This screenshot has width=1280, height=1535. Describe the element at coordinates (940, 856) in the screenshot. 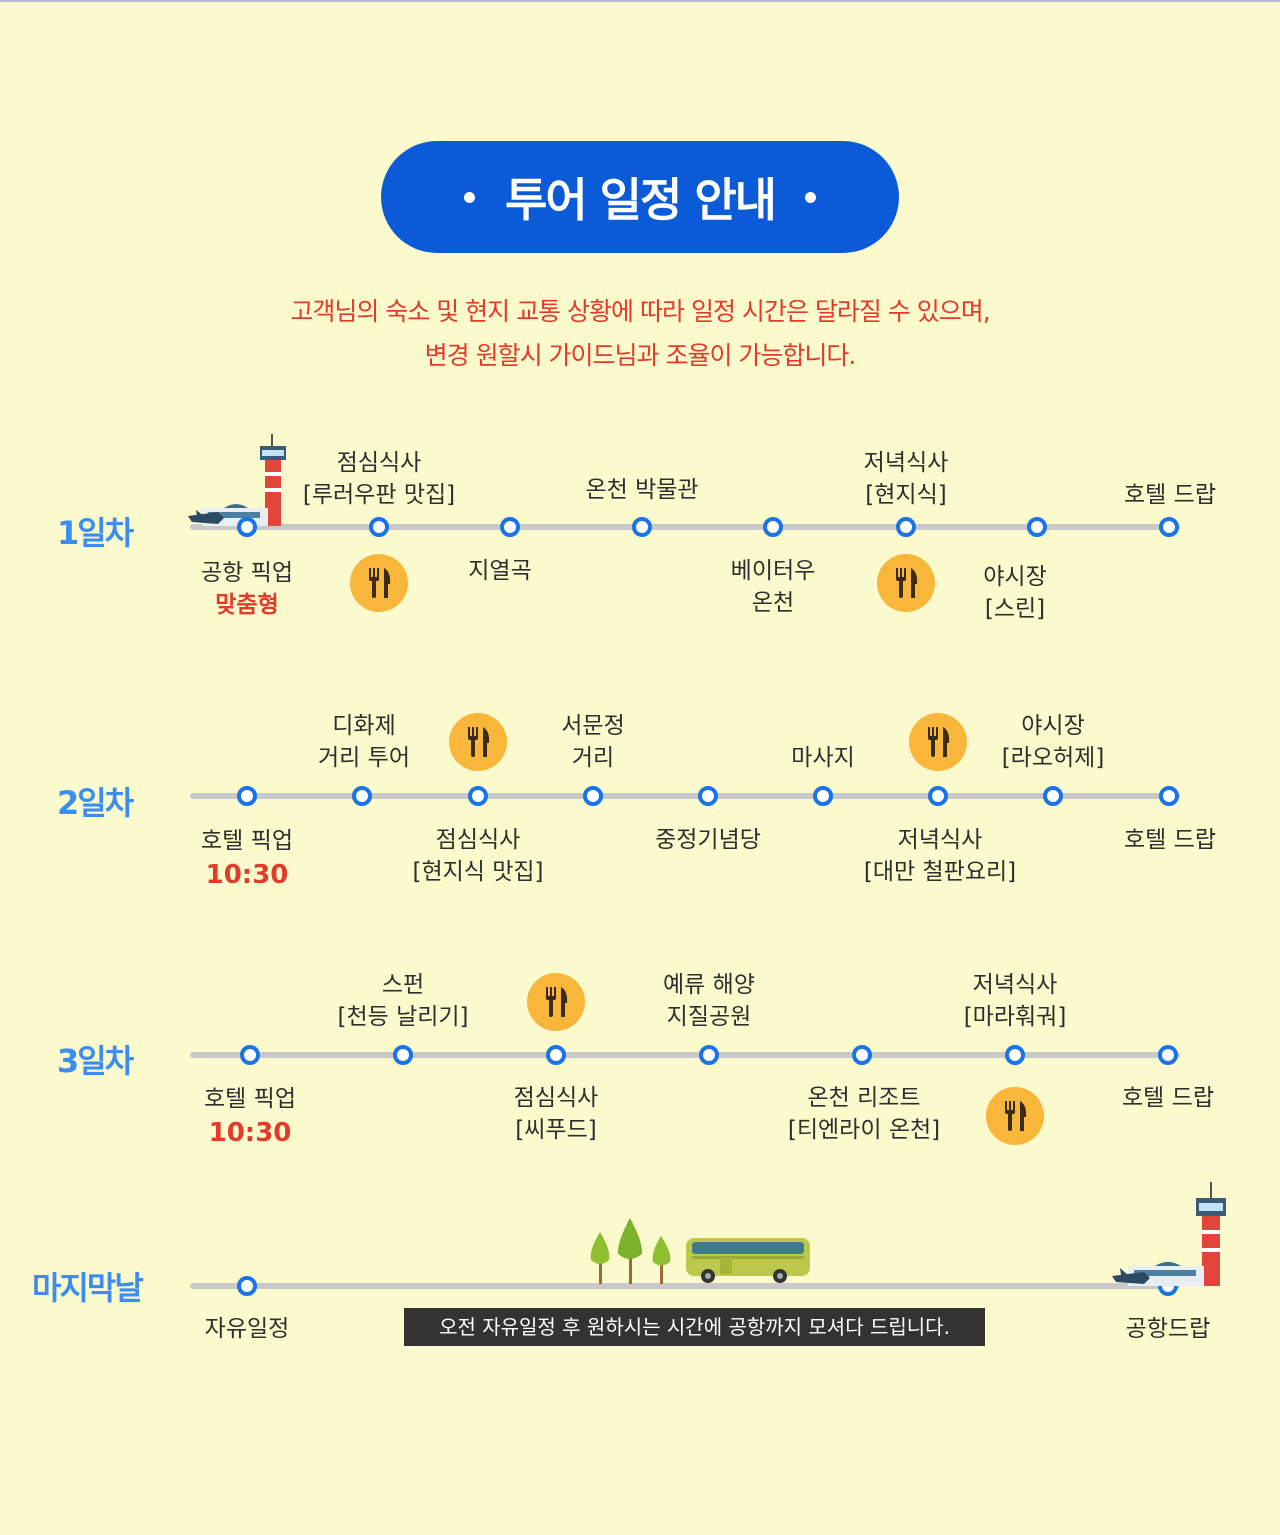

I see `day2-stop-7: 저녁식사 [대만 철판요리]` at that location.